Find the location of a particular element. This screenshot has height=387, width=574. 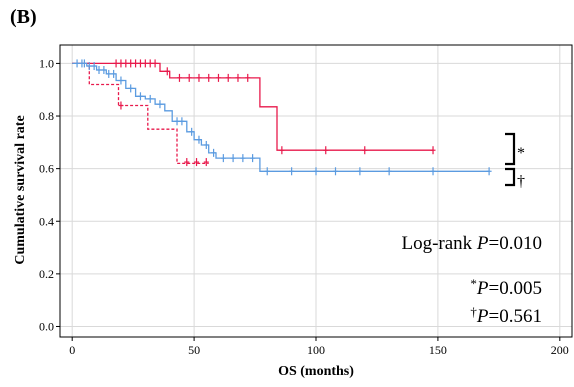

significance-brackets is located at coordinates (510, 159).